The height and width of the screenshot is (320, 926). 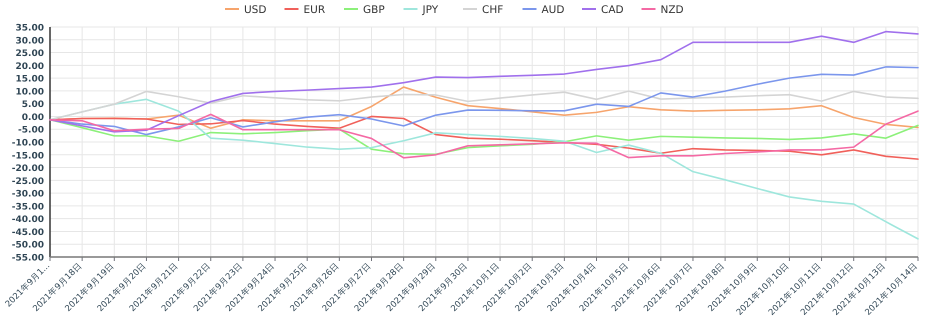 What do you see at coordinates (30, 79) in the screenshot?
I see `y-tick-label: 15.00` at bounding box center [30, 79].